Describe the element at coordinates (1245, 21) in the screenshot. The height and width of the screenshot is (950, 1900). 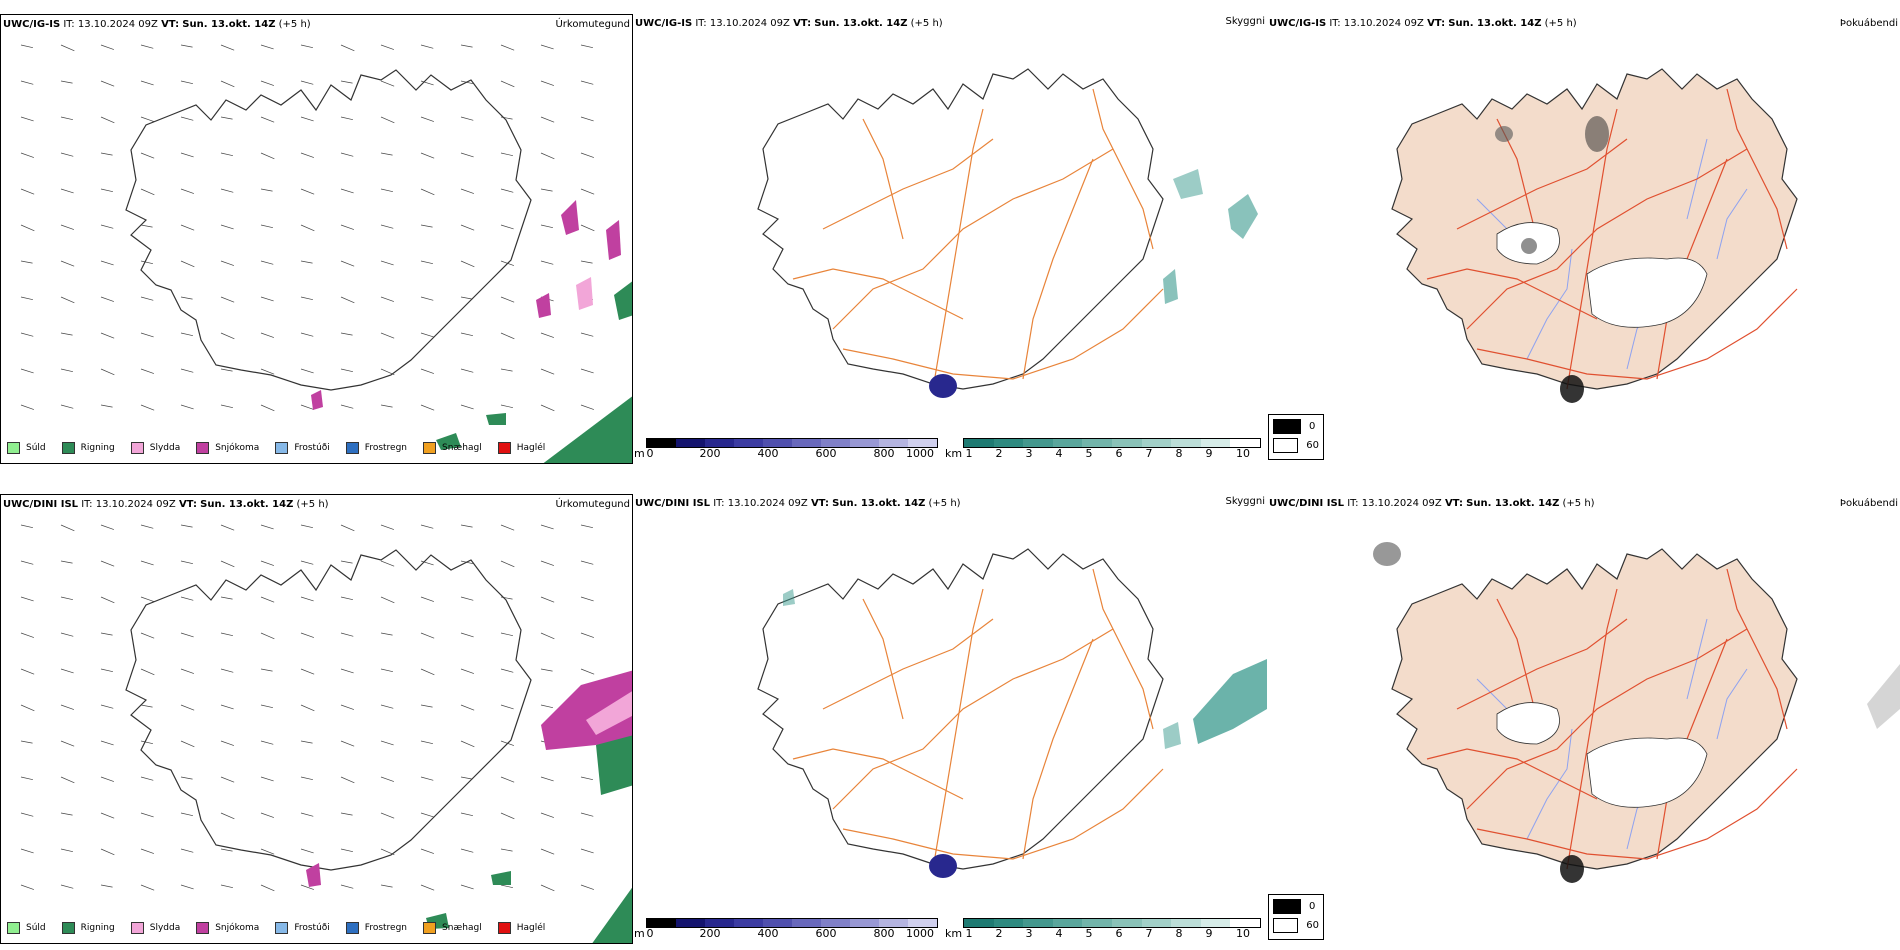
I see `panel-title: Skyggni` at that location.